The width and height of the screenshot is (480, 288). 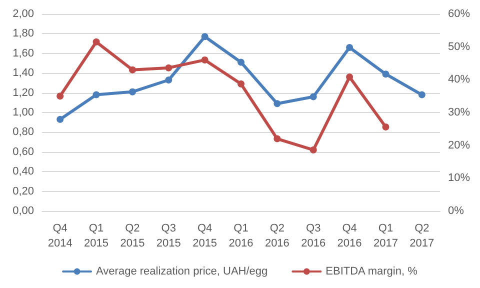 I want to click on y2-tick-label: 20%, so click(x=459, y=145).